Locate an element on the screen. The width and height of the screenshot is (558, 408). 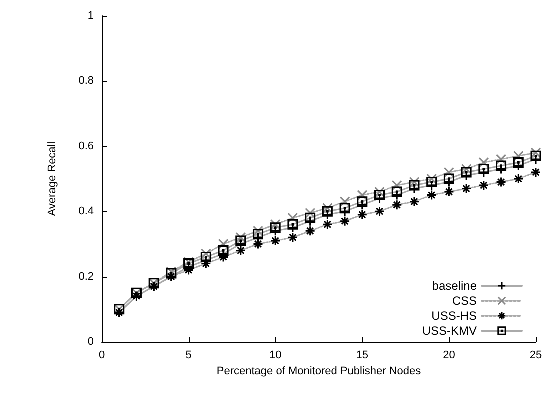
x-tick-label: 20 is located at coordinates (449, 356).